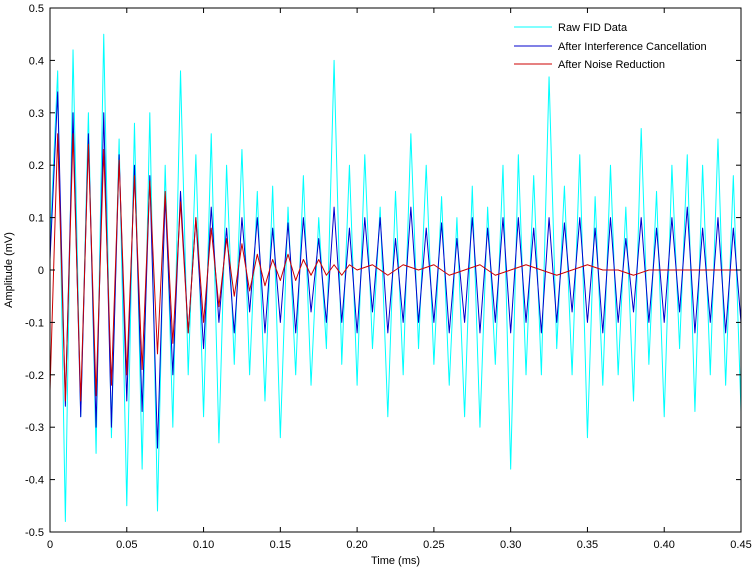  I want to click on x-tick-label: 0, so click(50, 545).